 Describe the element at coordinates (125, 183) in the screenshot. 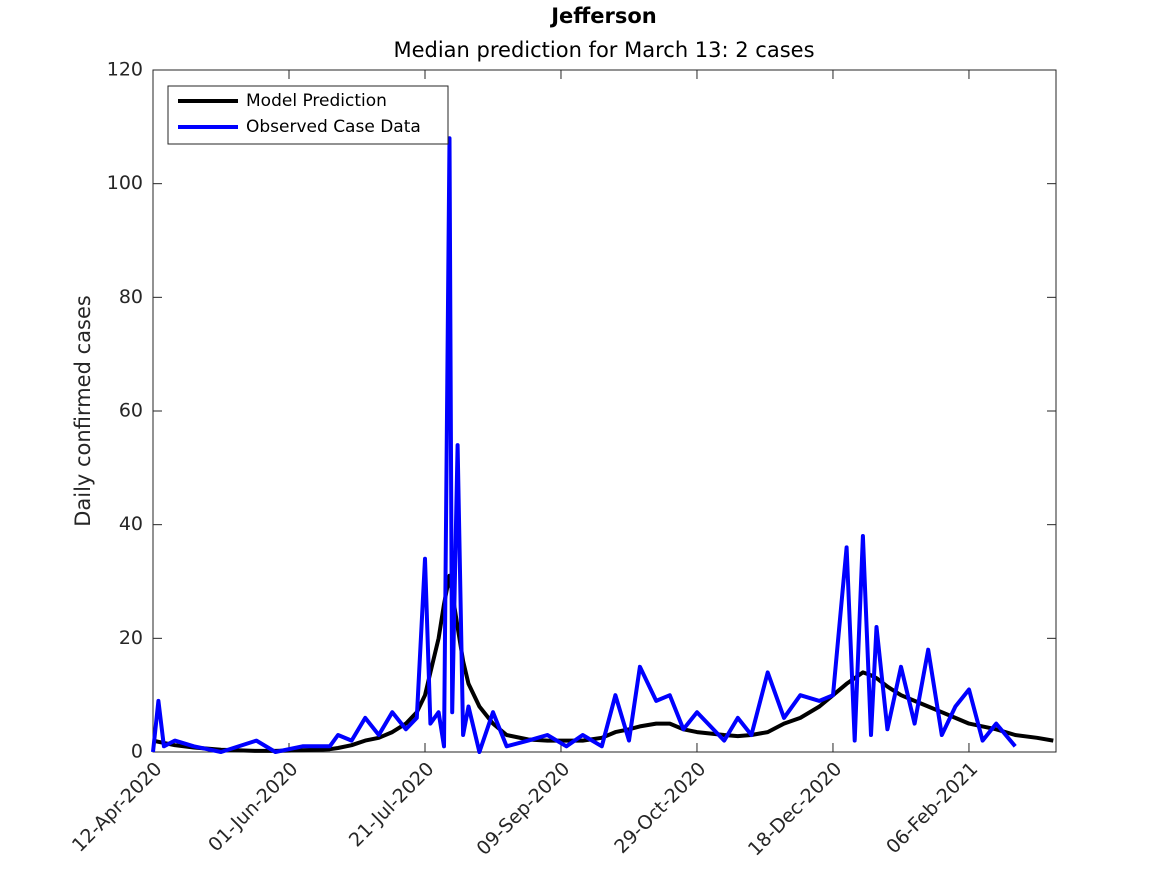

I see `y-tick-label: 100` at that location.